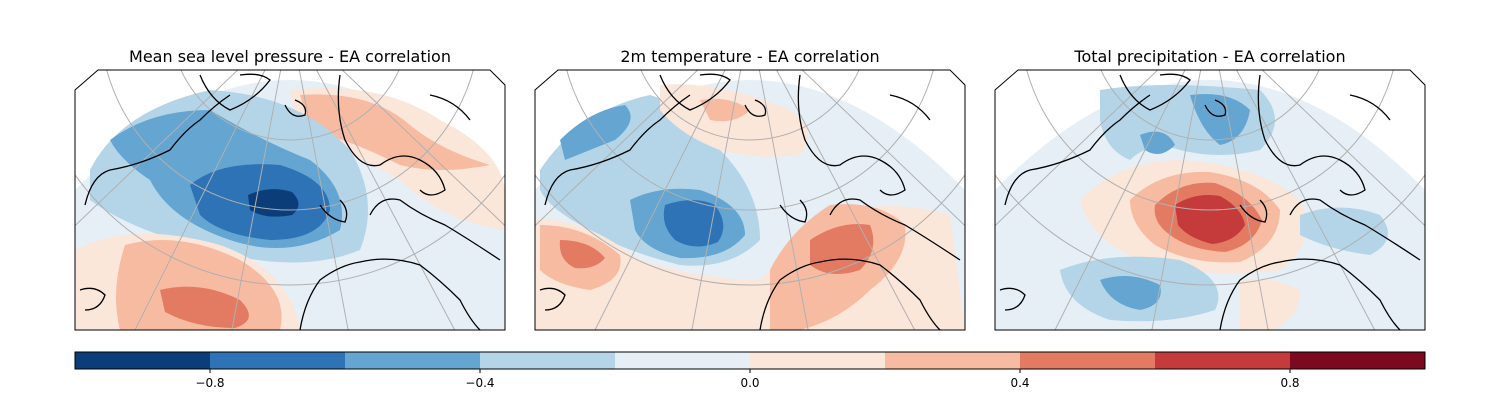 The height and width of the screenshot is (400, 1500). Describe the element at coordinates (209, 383) in the screenshot. I see `colorbar-tick-label: −0.8` at that location.